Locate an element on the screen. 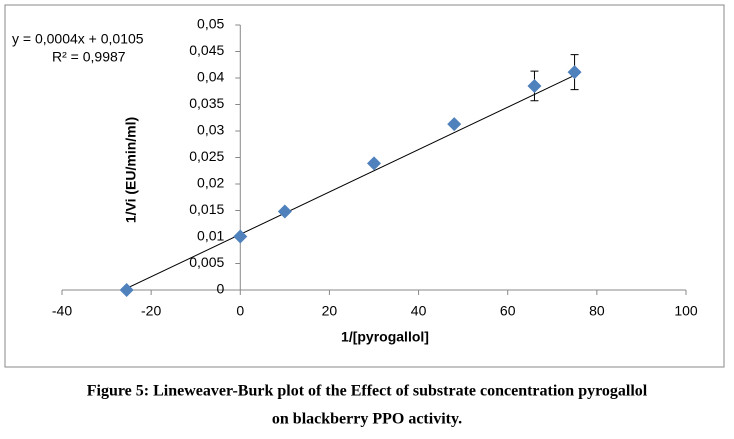 The width and height of the screenshot is (734, 439). x-tick-label: 100 is located at coordinates (686, 311).